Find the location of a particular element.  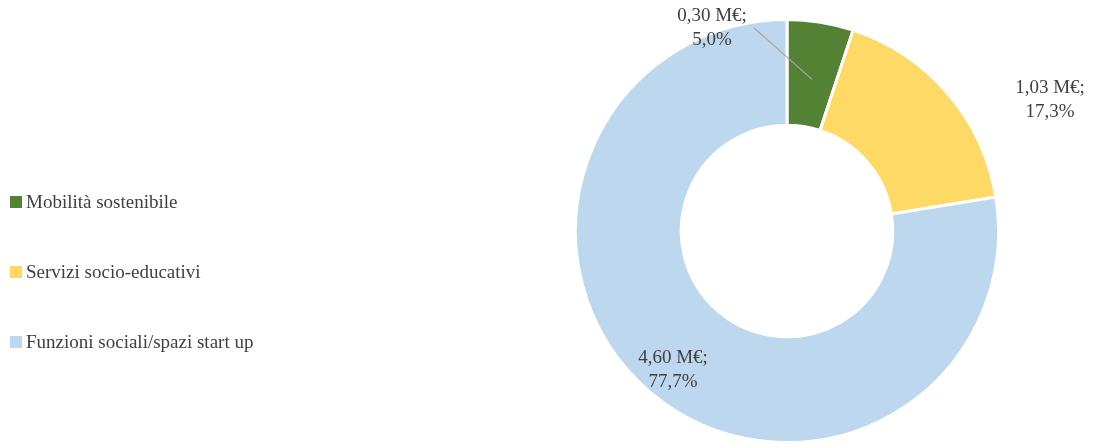

data-label: 0,30 M€; 5,0% is located at coordinates (712, 26).